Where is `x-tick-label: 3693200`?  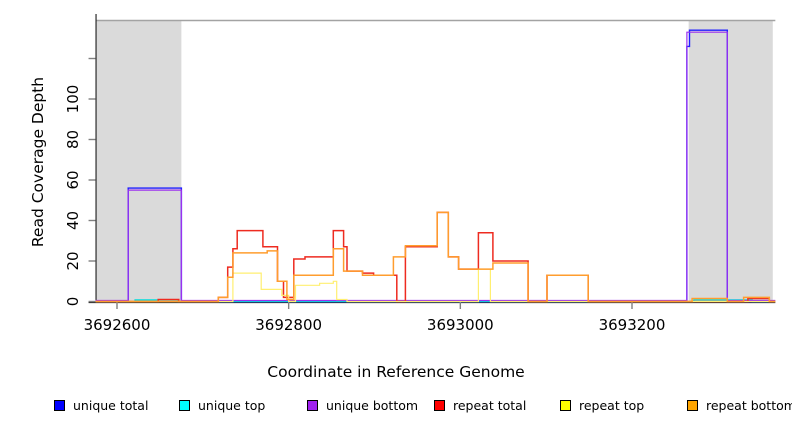 x-tick-label: 3693200 is located at coordinates (632, 325).